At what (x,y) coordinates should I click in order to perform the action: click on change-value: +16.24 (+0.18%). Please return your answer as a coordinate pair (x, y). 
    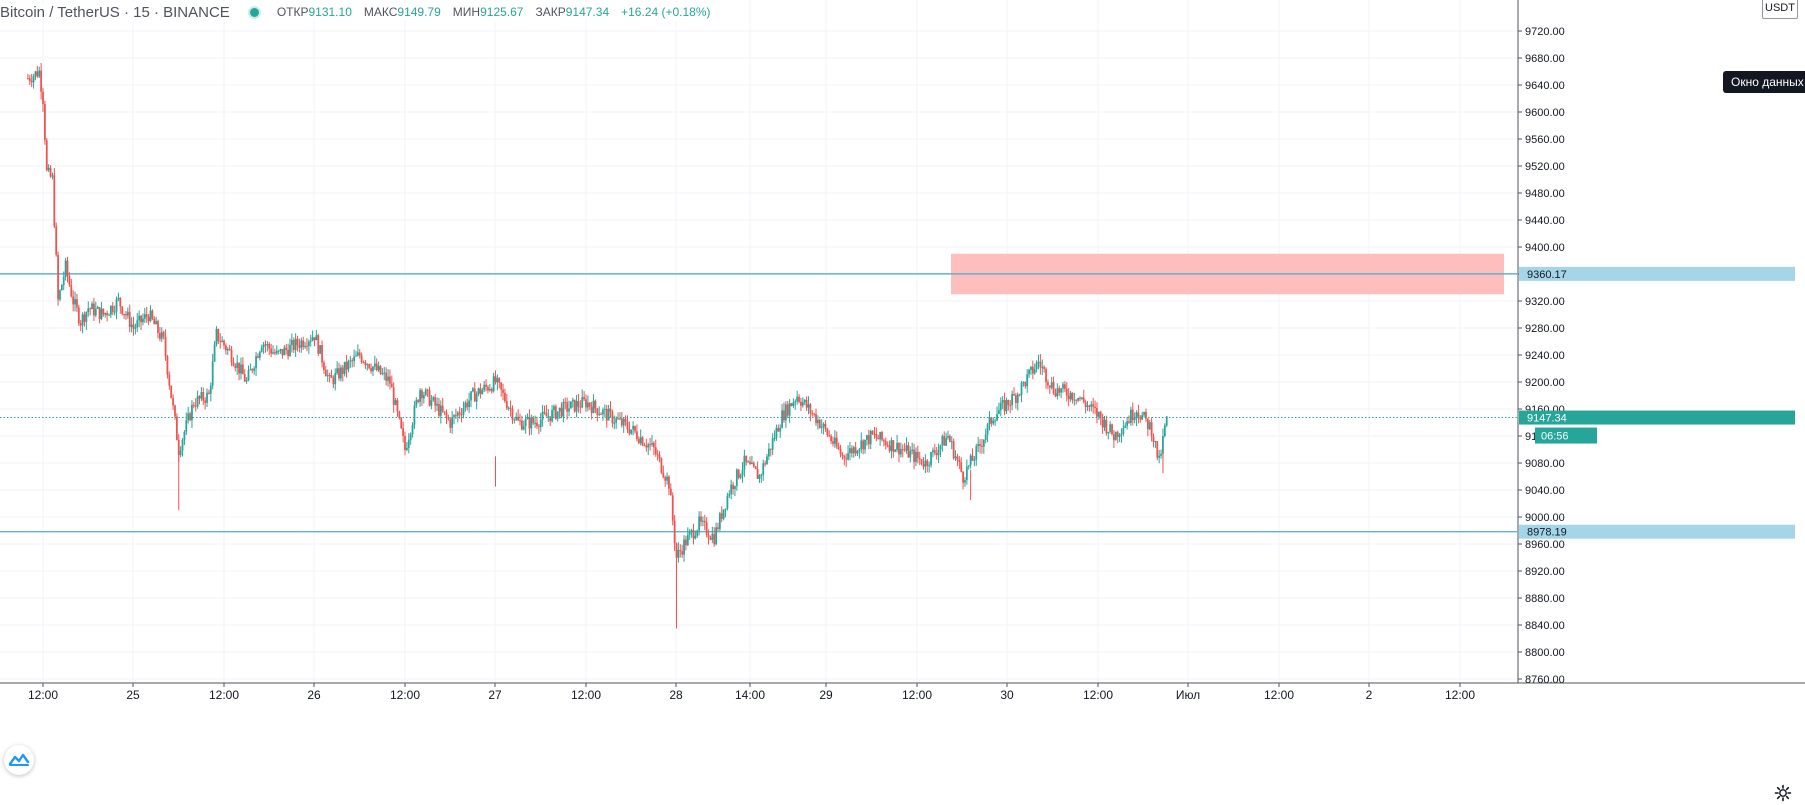
    Looking at the image, I should click on (666, 12).